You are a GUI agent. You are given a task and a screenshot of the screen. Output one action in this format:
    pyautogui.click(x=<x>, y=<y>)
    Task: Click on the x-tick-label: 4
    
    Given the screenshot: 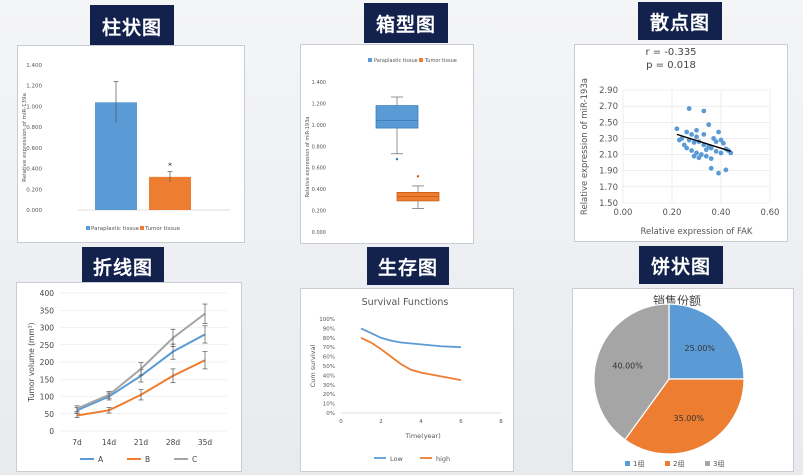 What is the action you would take?
    pyautogui.click(x=421, y=422)
    